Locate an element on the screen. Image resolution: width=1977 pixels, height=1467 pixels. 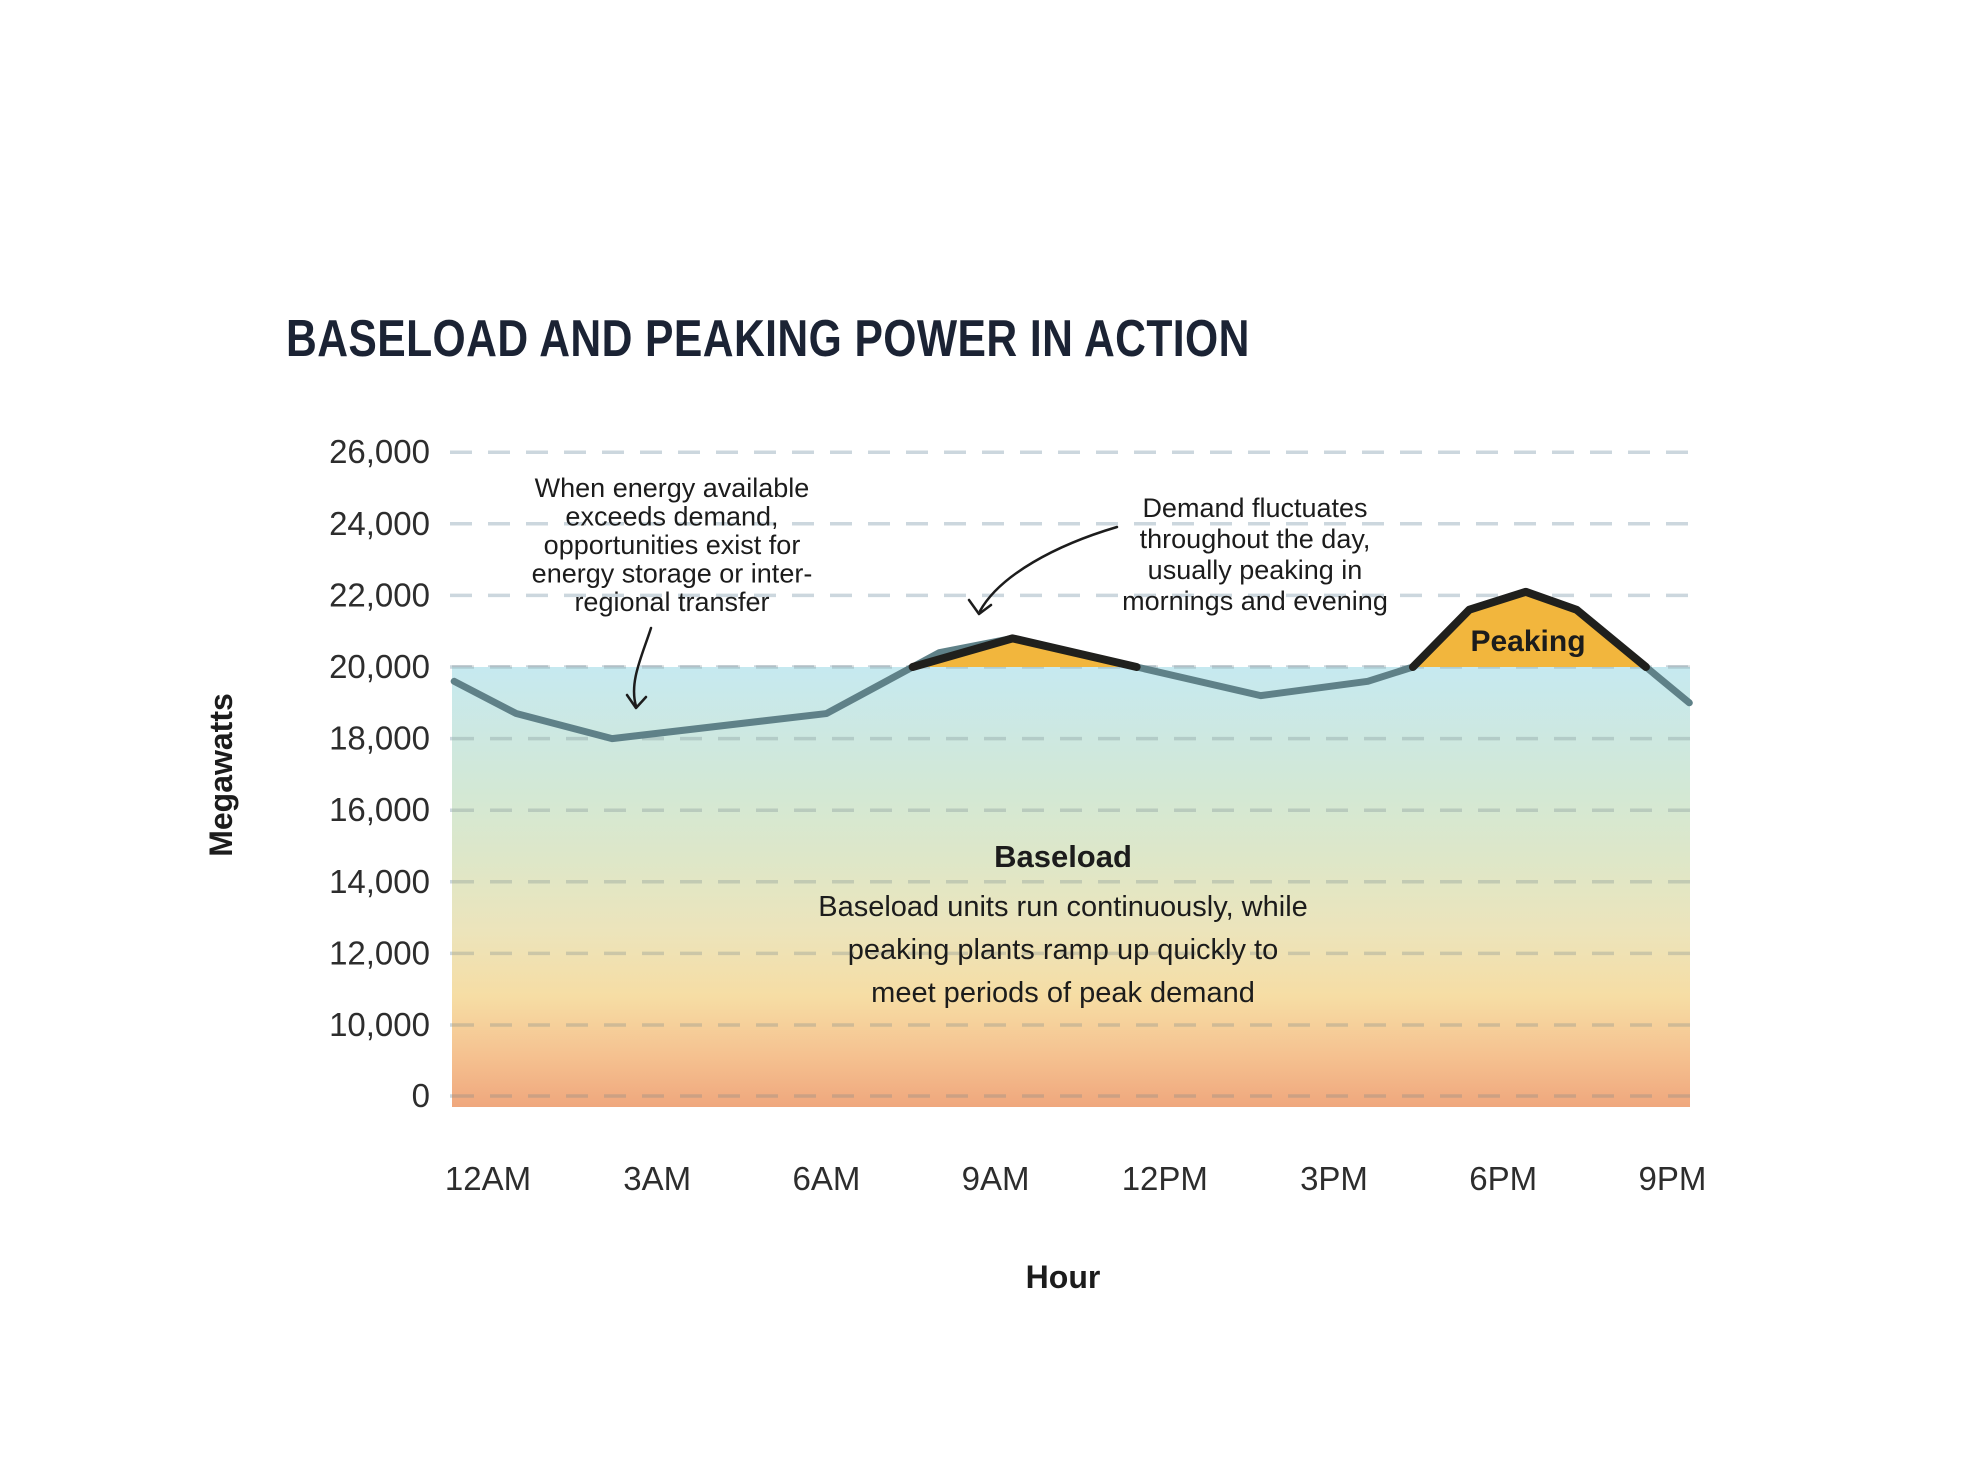
peaking-label: Peaking is located at coordinates (1527, 641).